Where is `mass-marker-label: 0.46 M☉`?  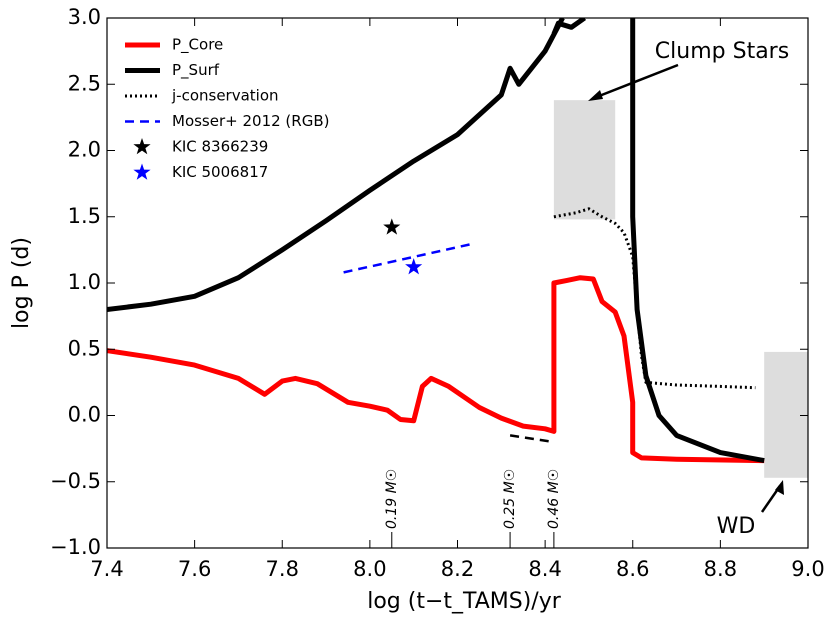 mass-marker-label: 0.46 M☉ is located at coordinates (554, 499).